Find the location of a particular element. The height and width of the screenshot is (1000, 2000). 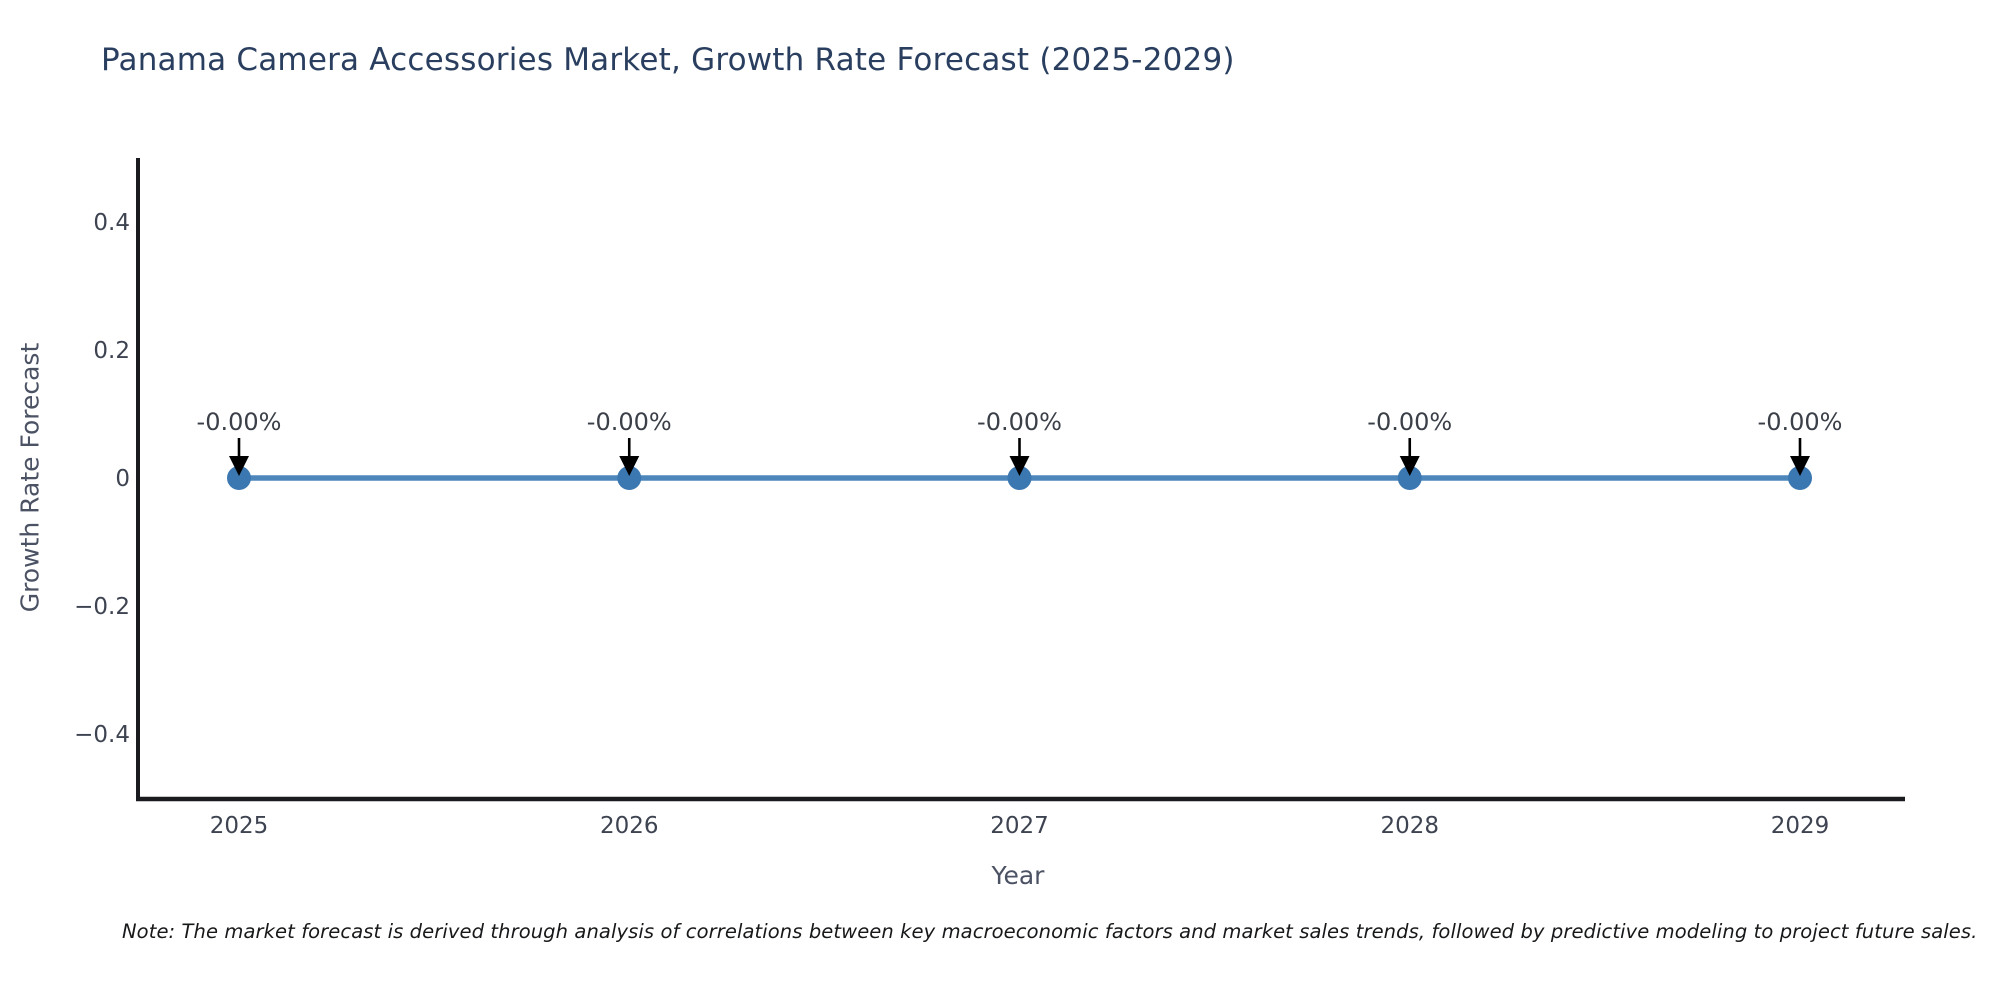

x-tick-label: 2028 is located at coordinates (1409, 826).